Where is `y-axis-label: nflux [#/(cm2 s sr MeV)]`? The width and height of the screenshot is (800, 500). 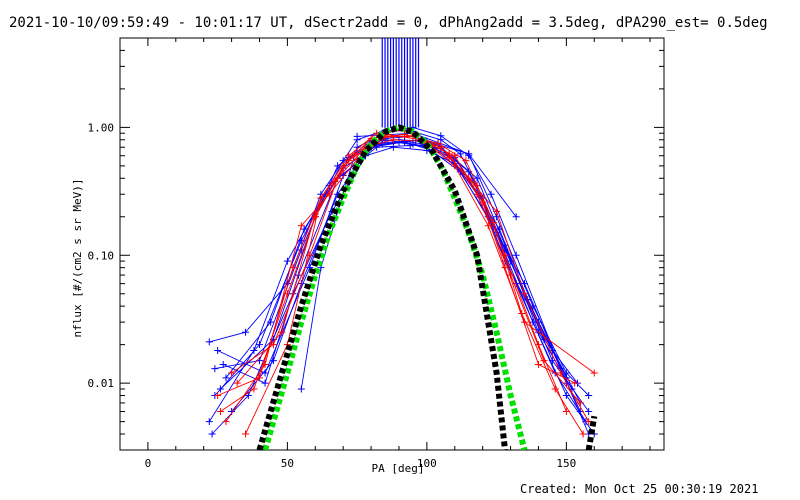
y-axis-label: nflux [#/(cm2 s sr MeV)] is located at coordinates (77, 258).